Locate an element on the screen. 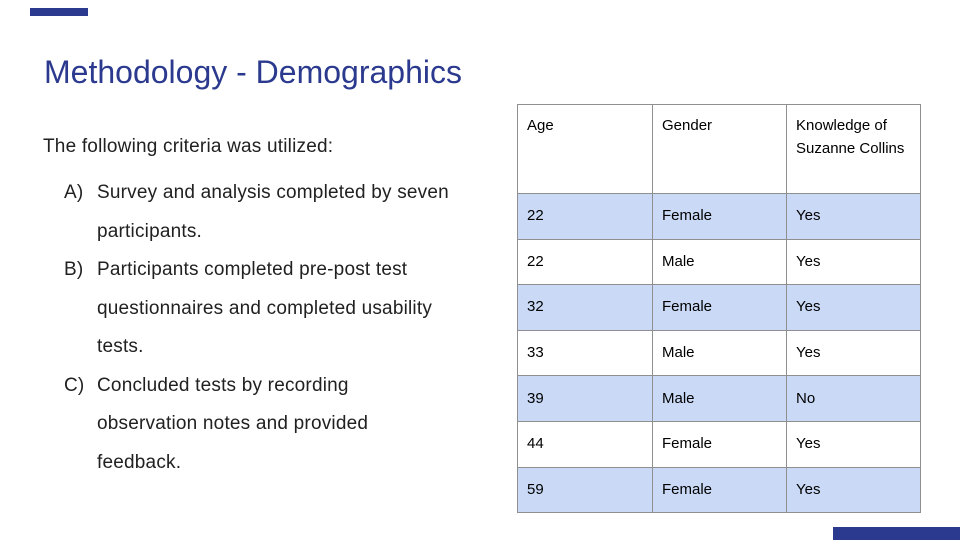  slide-title: Methodology - Demographics is located at coordinates (253, 72).